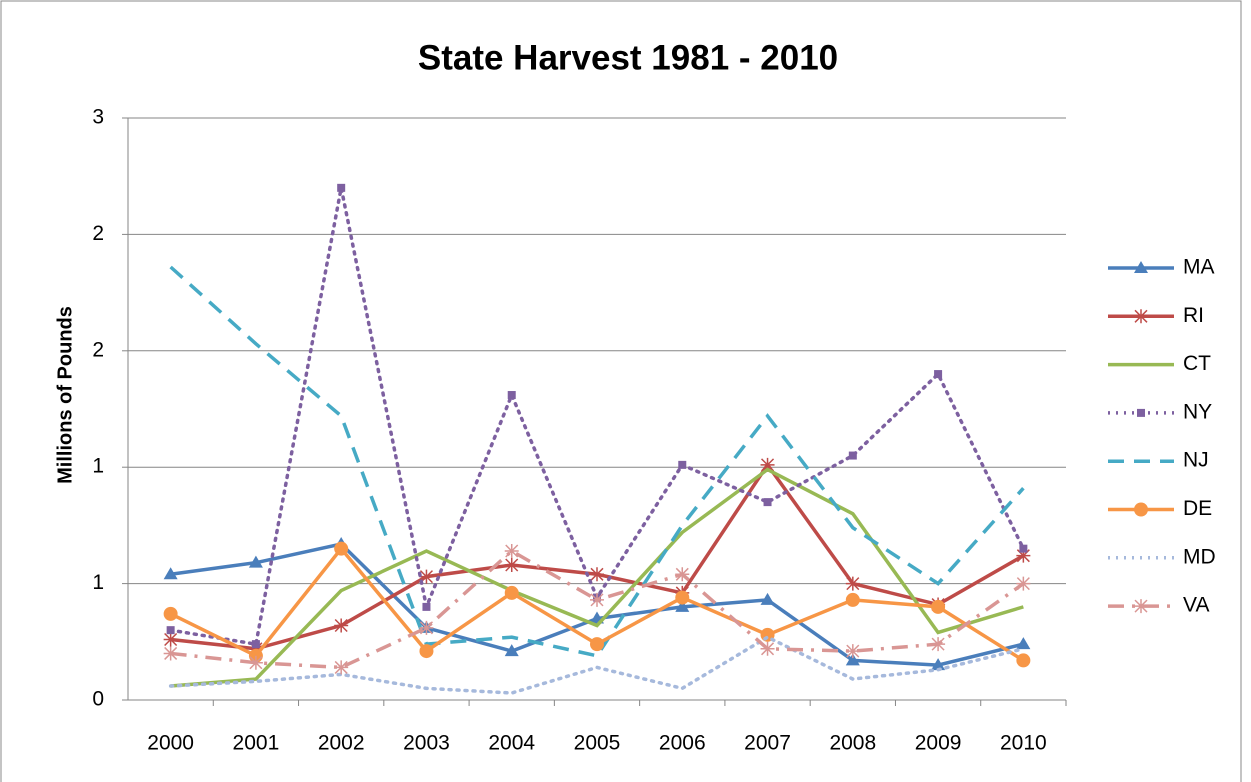 This screenshot has width=1251, height=782. What do you see at coordinates (98, 117) in the screenshot?
I see `y-tick-label: 3` at bounding box center [98, 117].